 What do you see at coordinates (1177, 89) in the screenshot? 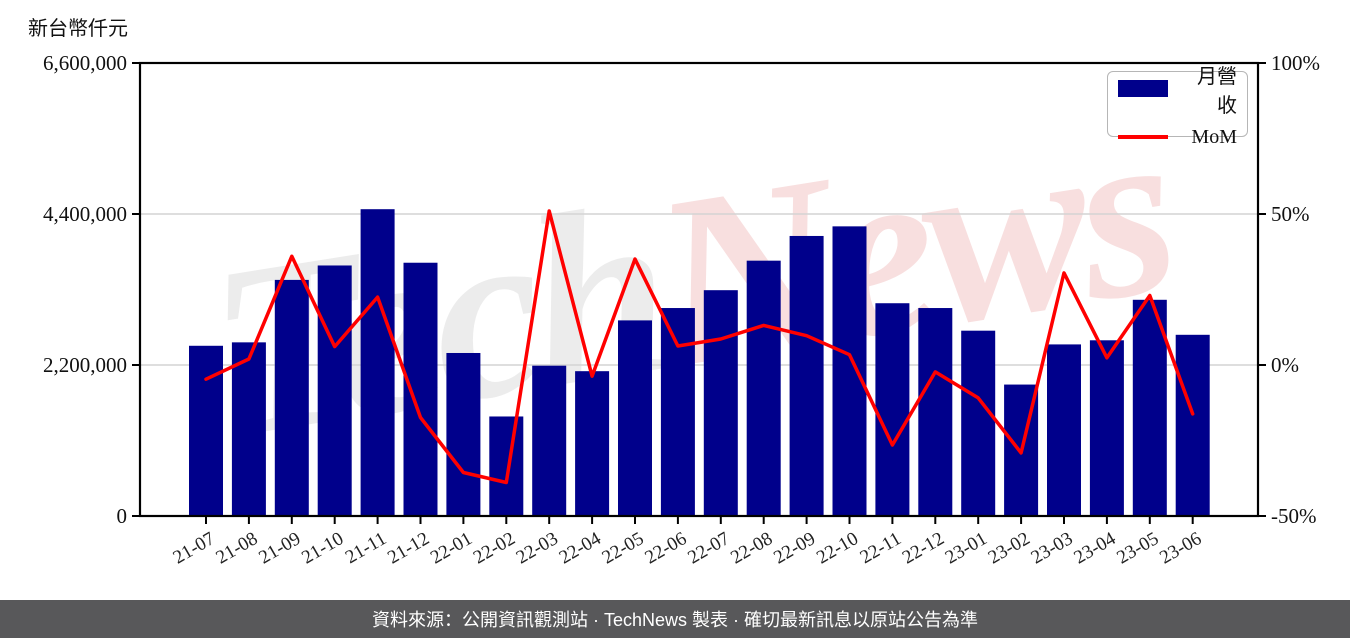
I see `legend-item-revenue: 月營收` at bounding box center [1177, 89].